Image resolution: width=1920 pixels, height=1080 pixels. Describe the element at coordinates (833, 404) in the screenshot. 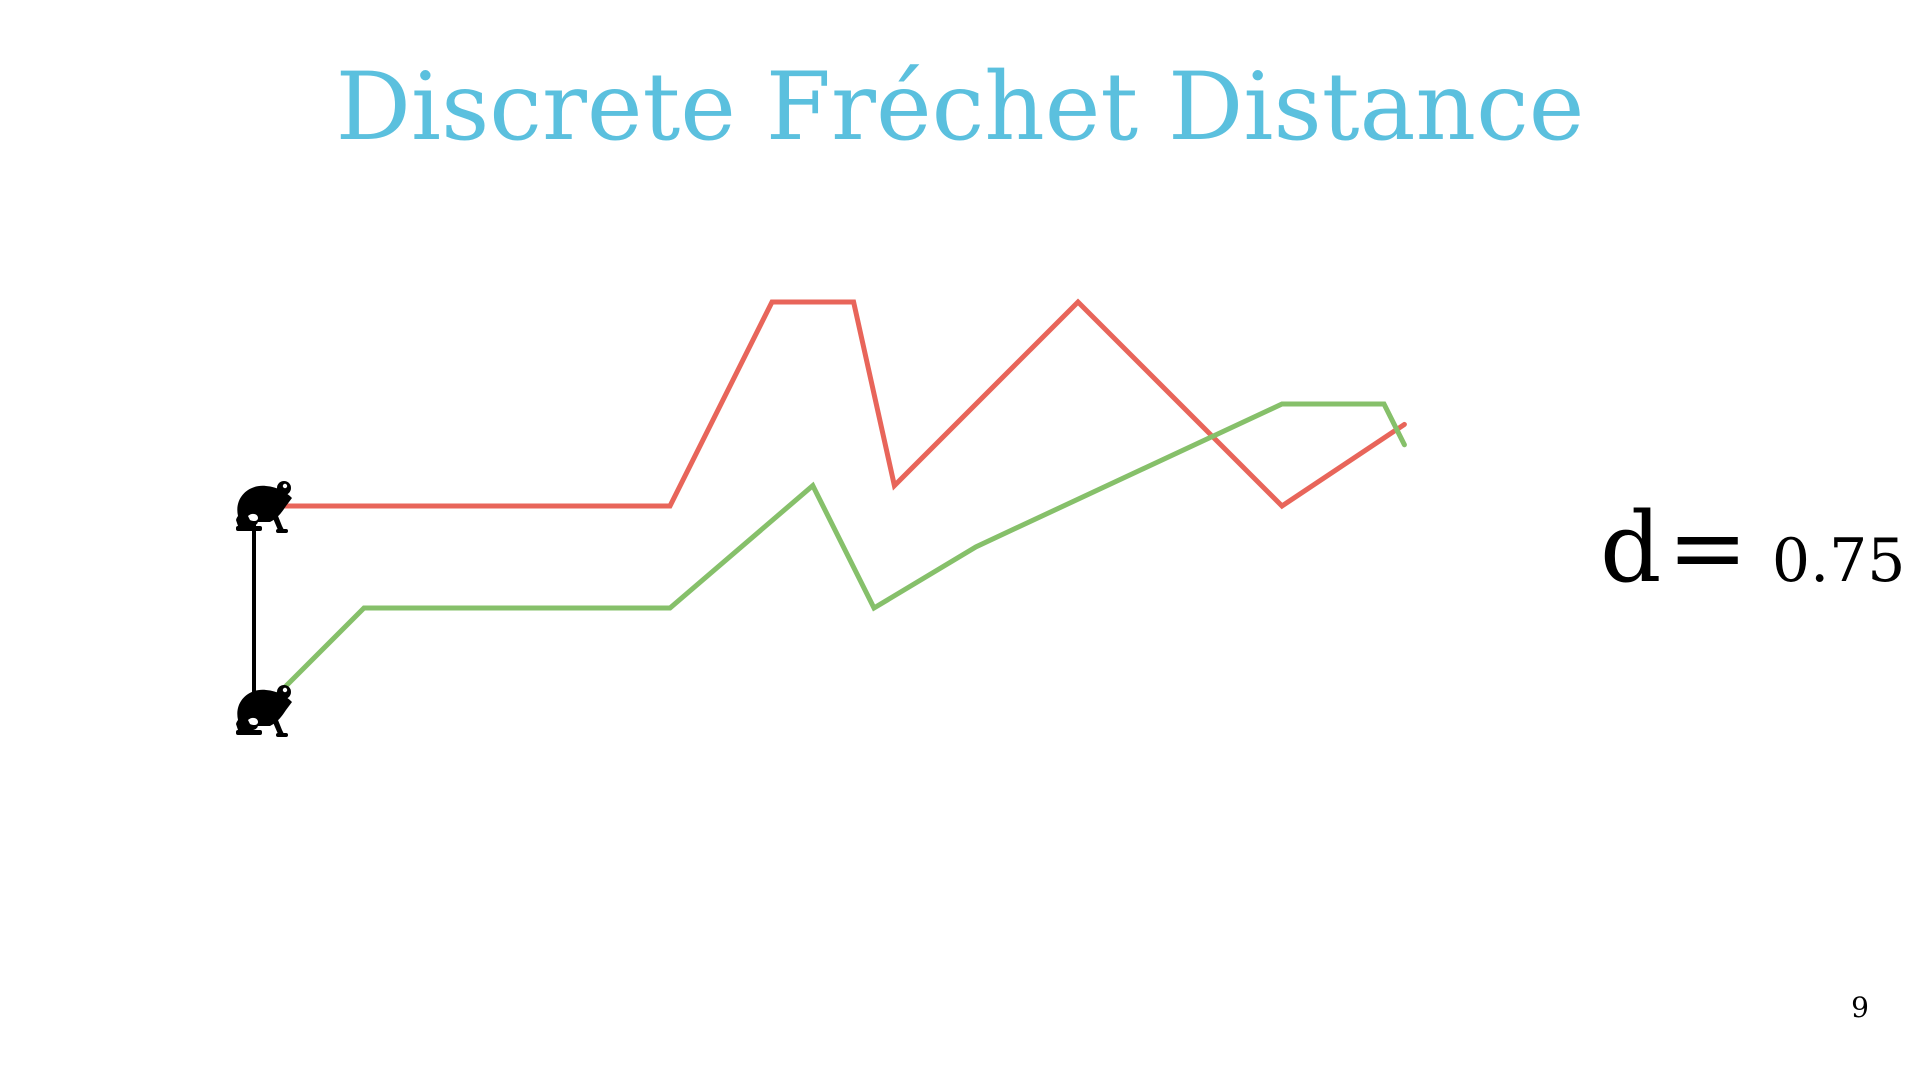

I see `curve-a` at that location.